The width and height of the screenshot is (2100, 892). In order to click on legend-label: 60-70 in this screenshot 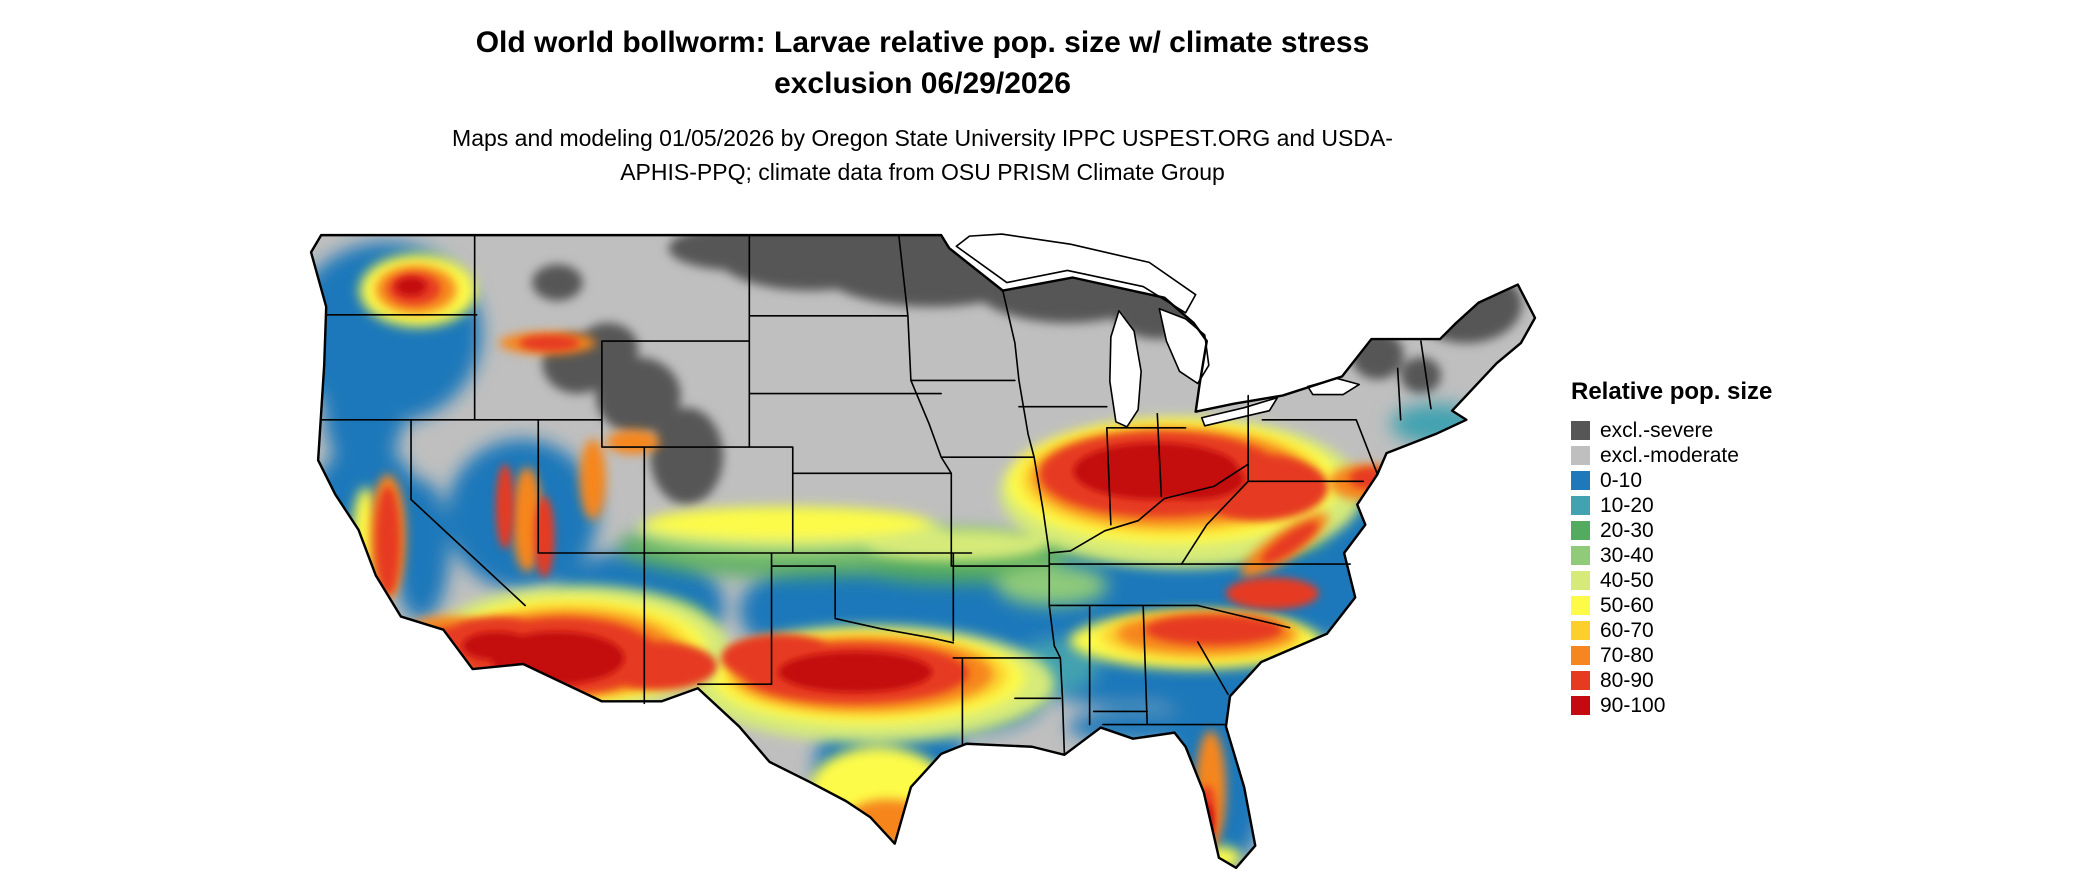, I will do `click(1627, 630)`.